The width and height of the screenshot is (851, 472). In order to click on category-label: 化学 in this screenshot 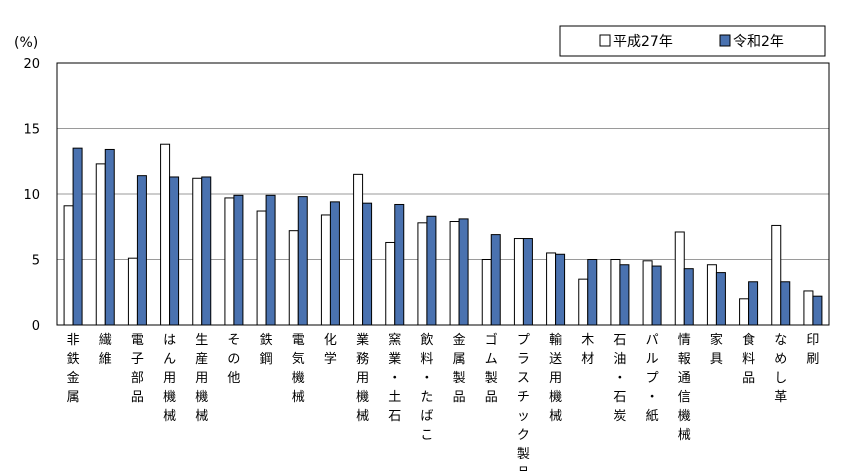, I will do `click(330, 350)`.